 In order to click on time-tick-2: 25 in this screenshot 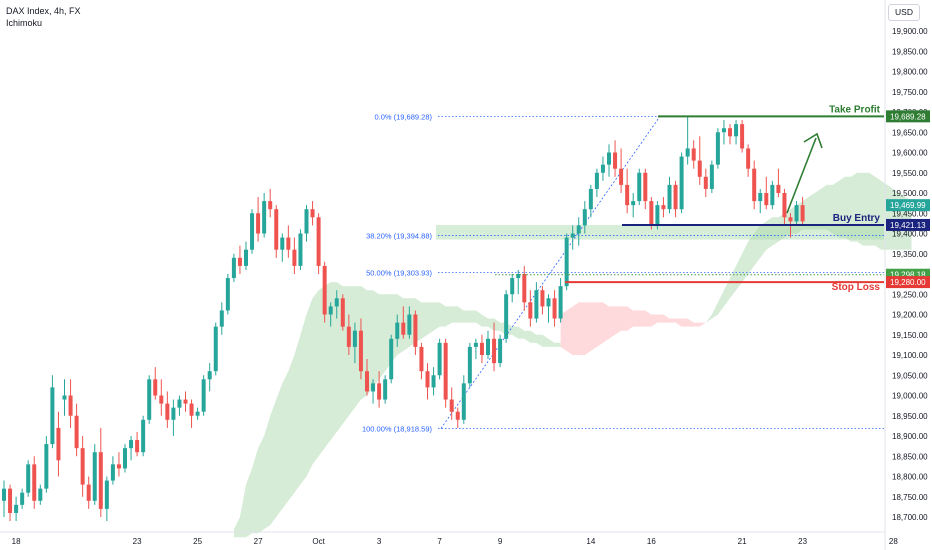, I will do `click(197, 541)`.